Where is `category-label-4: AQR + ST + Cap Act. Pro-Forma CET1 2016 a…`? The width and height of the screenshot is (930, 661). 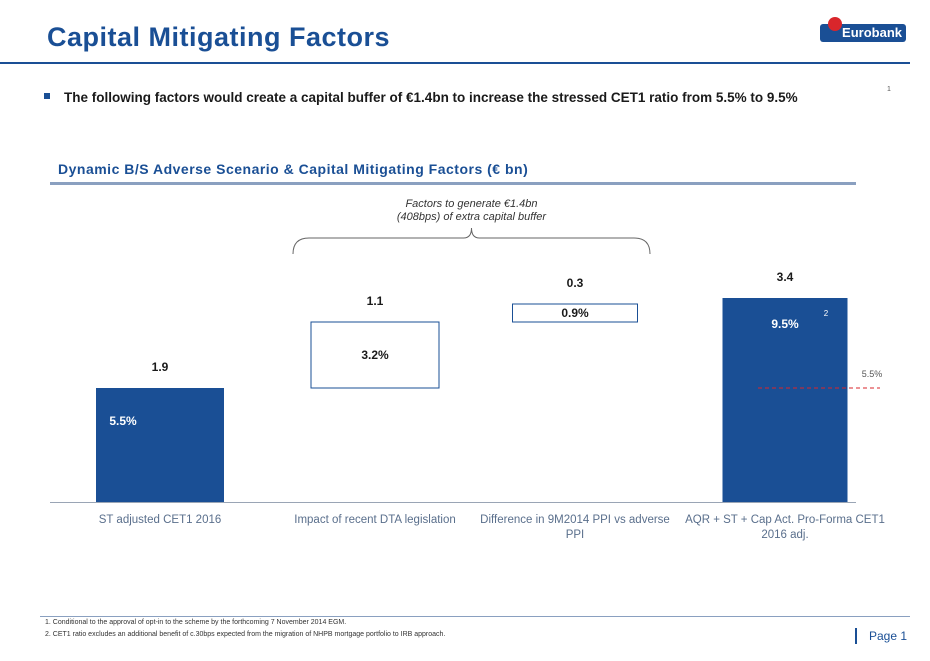 category-label-4: AQR + ST + Cap Act. Pro-Forma CET1 2016 a… is located at coordinates (785, 527).